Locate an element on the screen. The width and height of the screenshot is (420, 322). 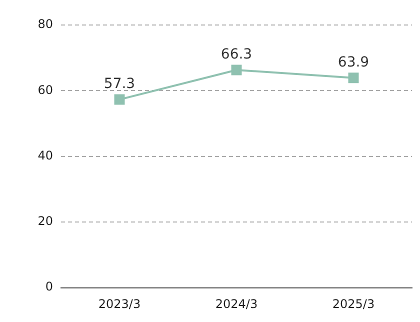
y-tick-label: 20 is located at coordinates (45, 221).